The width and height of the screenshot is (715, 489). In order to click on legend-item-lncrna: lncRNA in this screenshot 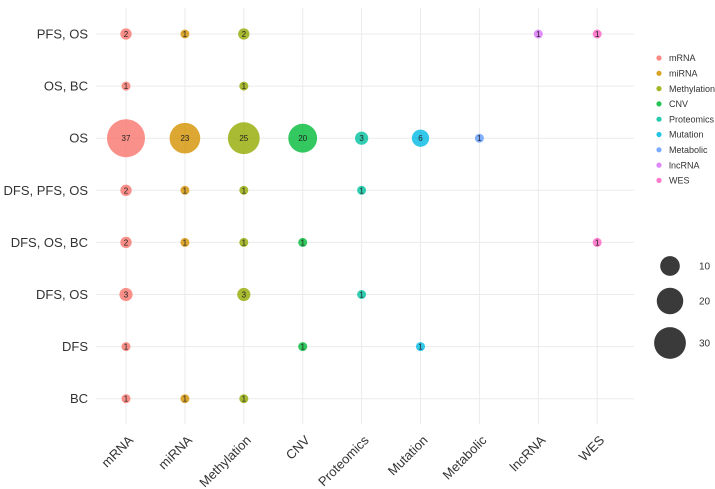, I will do `click(678, 165)`.